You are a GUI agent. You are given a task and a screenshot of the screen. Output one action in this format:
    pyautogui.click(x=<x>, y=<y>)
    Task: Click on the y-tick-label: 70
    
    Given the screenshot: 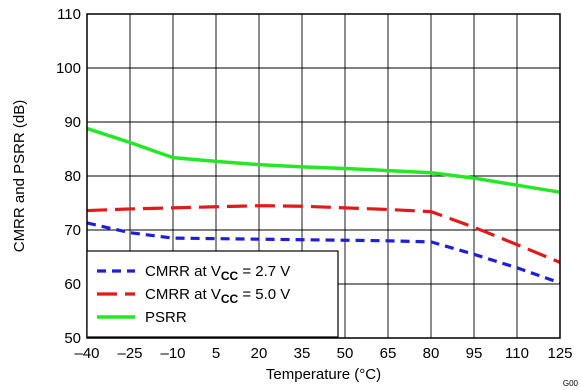 What is the action you would take?
    pyautogui.click(x=72, y=230)
    